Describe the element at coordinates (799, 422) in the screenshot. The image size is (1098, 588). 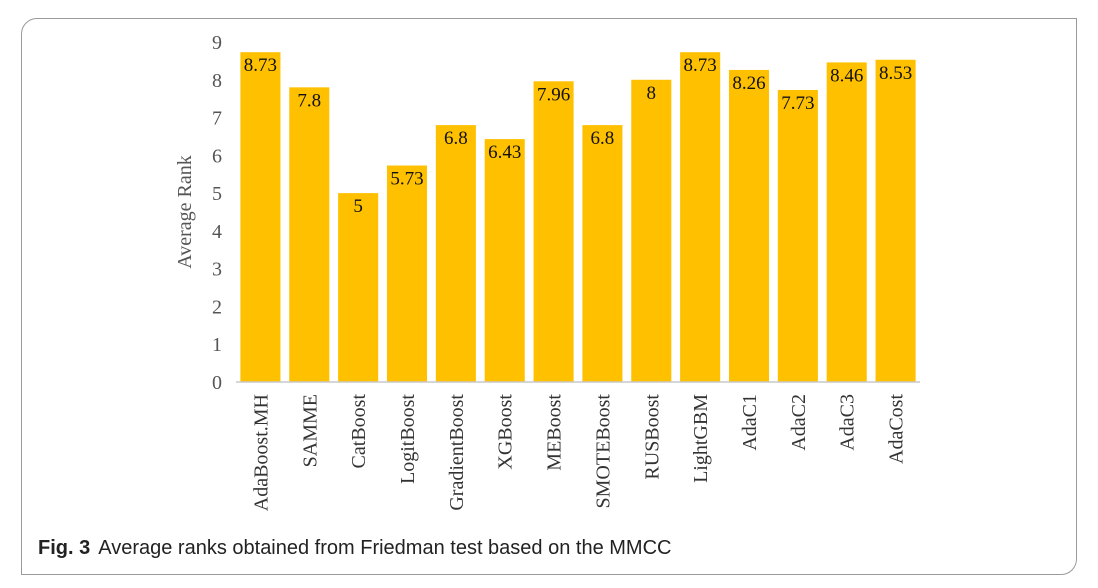
I see `x-tick-label: AdaC2` at that location.